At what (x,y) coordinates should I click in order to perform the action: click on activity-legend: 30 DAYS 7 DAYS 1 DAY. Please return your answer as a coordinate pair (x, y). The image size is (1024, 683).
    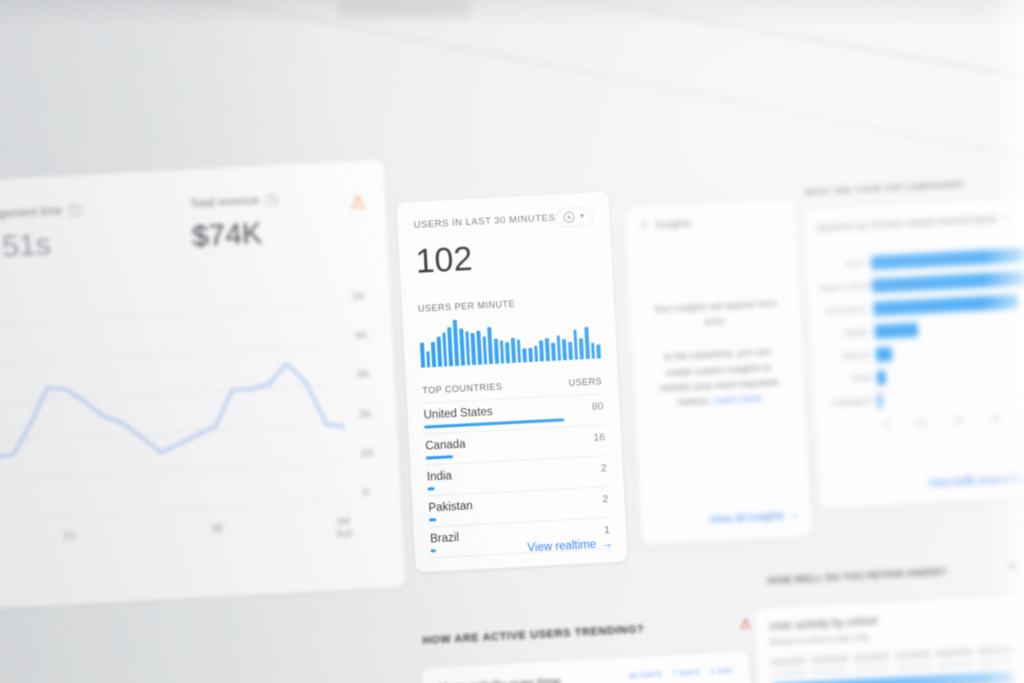
    Looking at the image, I should click on (681, 673).